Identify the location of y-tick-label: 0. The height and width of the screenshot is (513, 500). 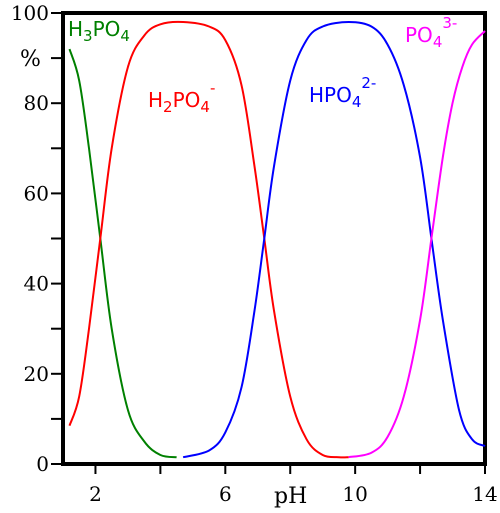
(42, 464).